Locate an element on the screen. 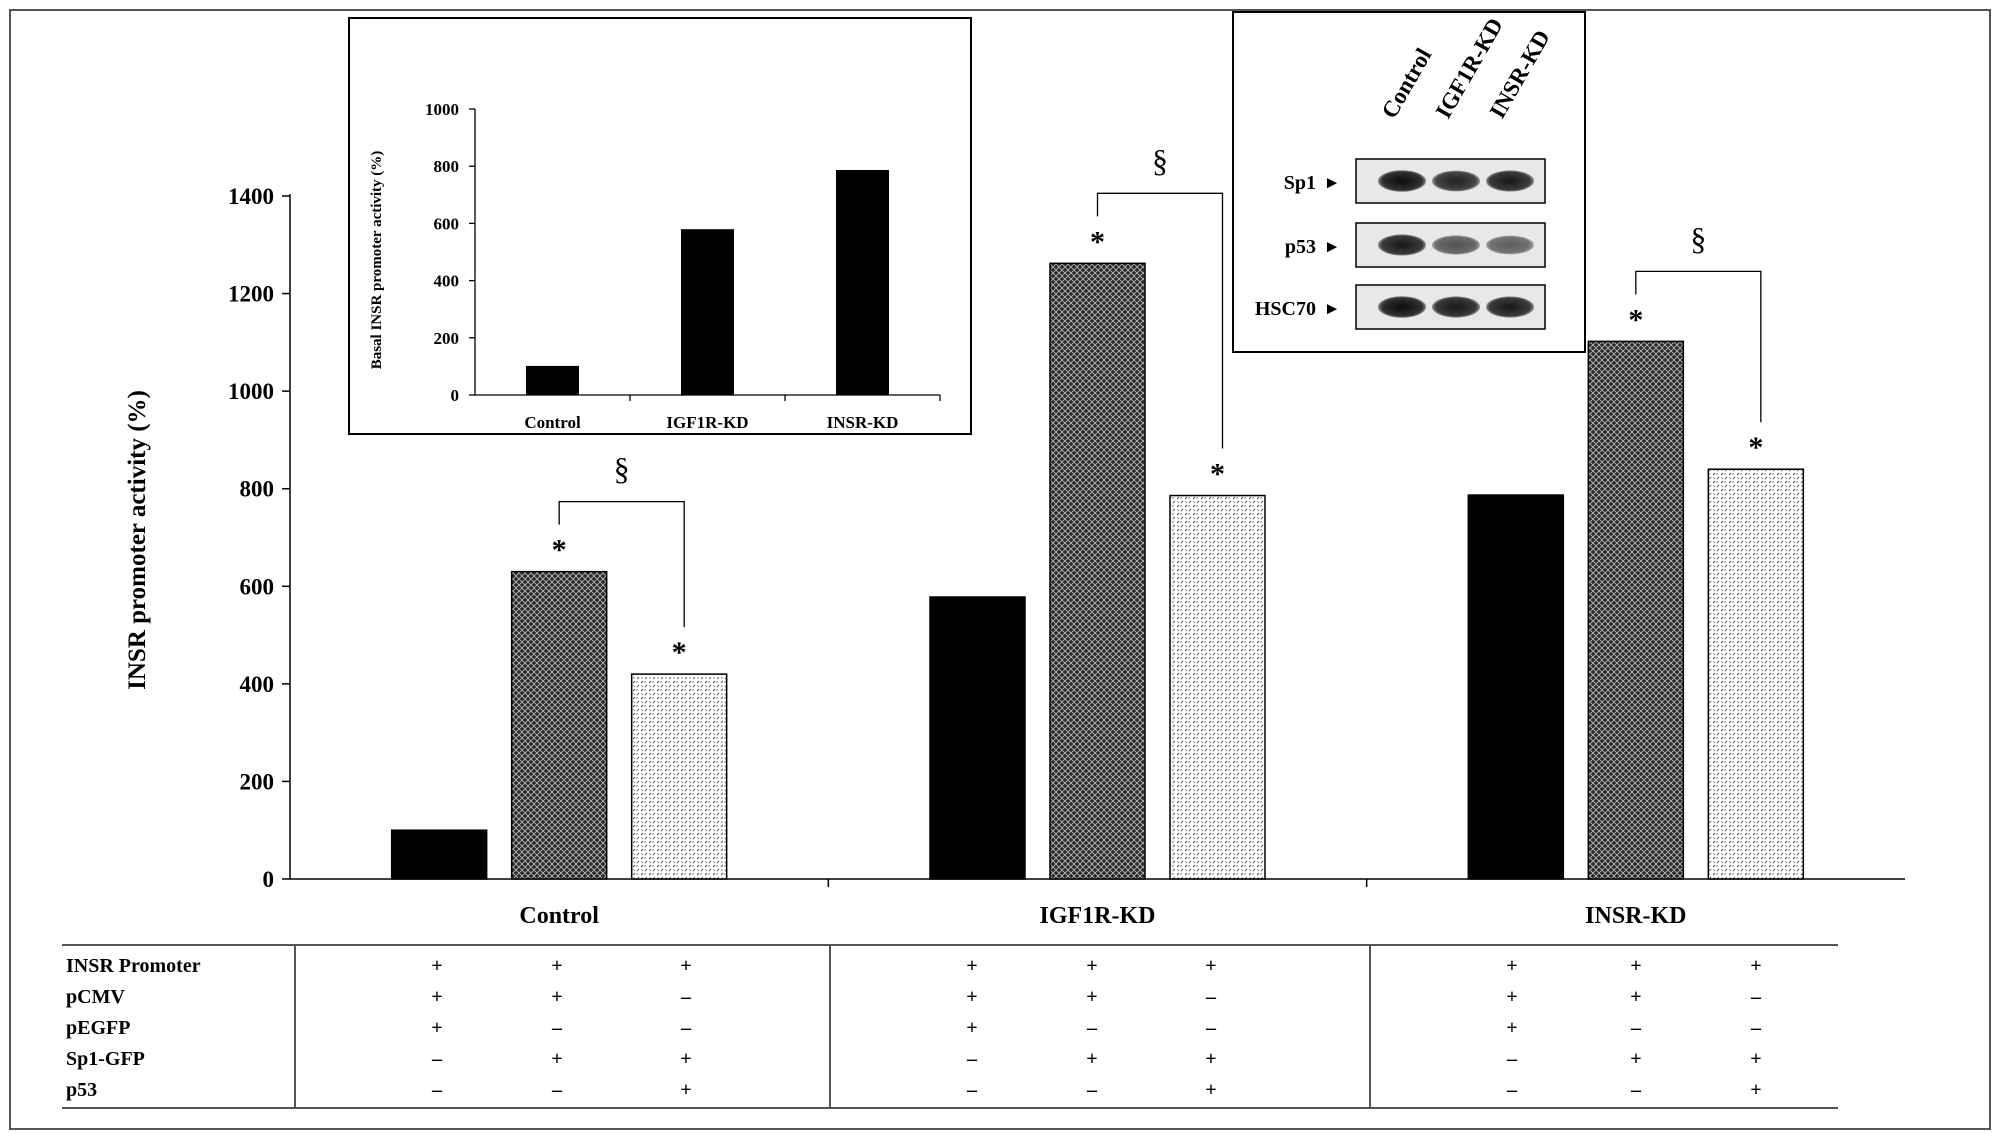 The height and width of the screenshot is (1139, 2000). blot-band-label: p53 is located at coordinates (1300, 247).